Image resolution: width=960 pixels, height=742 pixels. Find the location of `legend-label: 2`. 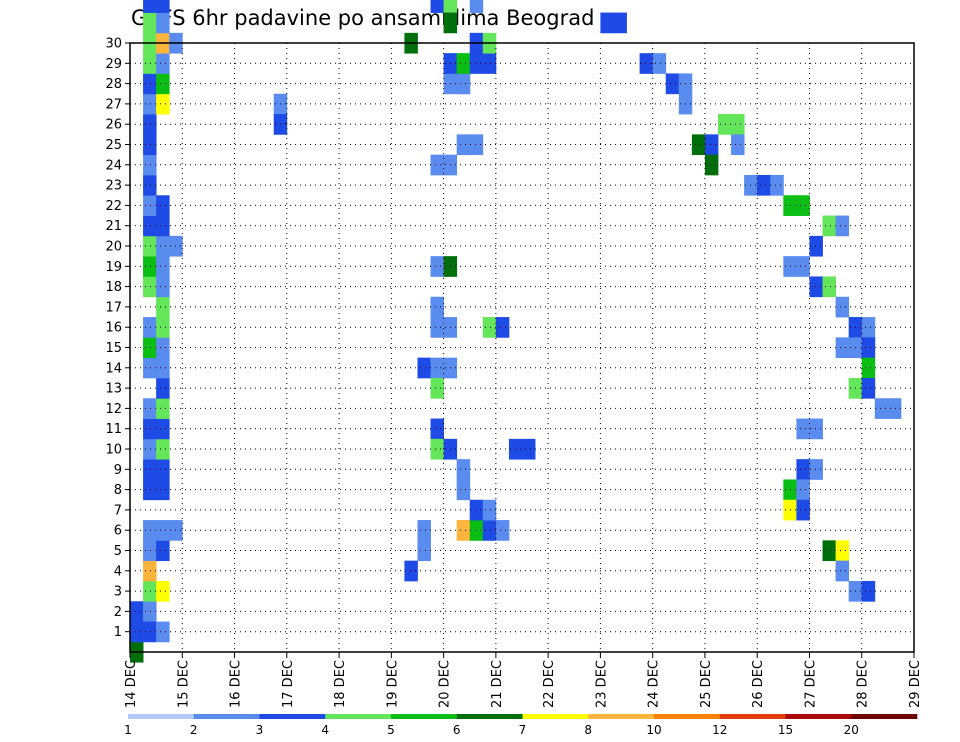

legend-label: 2 is located at coordinates (194, 730).